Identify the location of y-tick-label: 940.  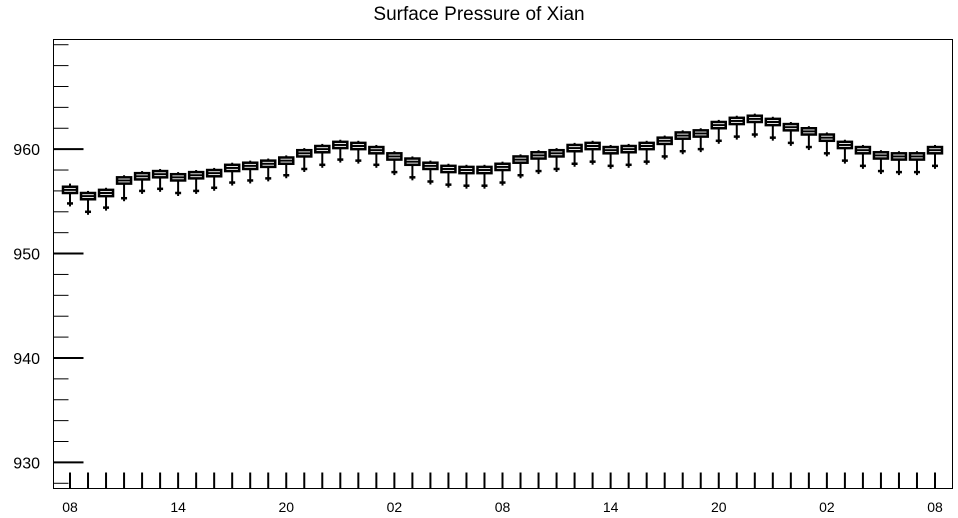
(26, 359).